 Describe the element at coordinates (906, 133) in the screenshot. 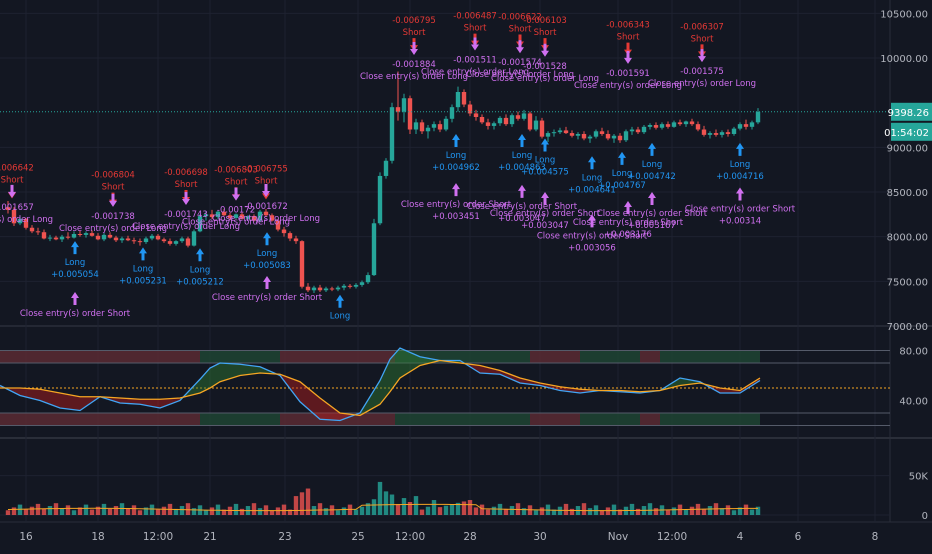

I see `countdown-label: 01:54:02` at that location.